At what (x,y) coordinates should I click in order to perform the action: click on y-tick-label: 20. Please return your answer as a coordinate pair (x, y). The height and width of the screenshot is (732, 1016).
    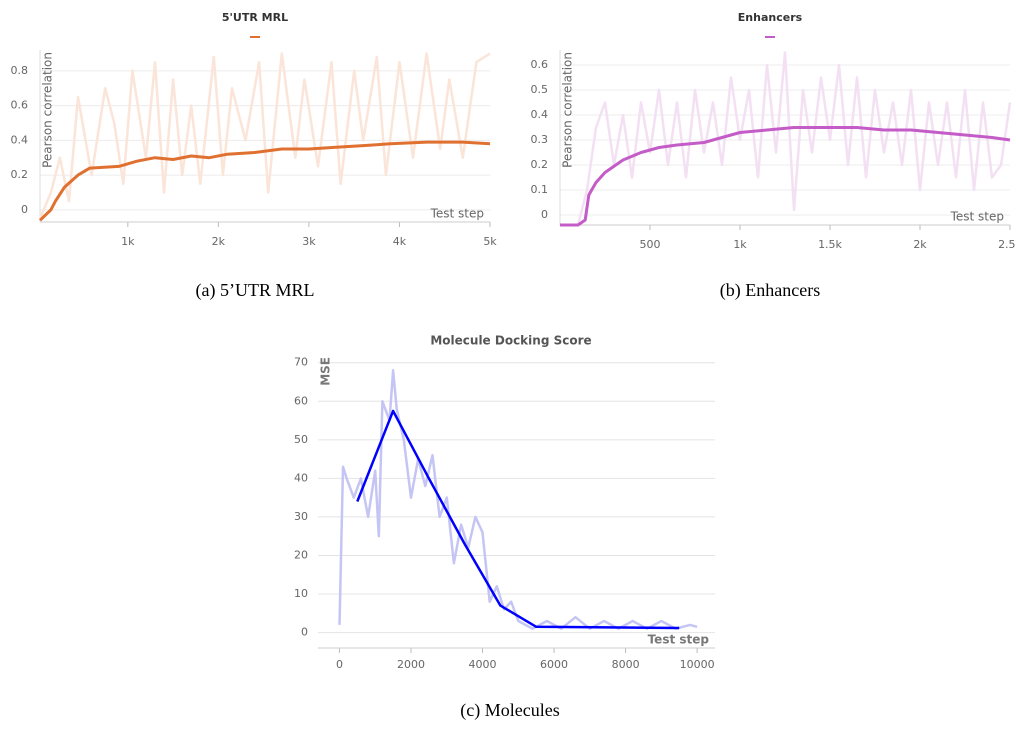
    Looking at the image, I should click on (301, 554).